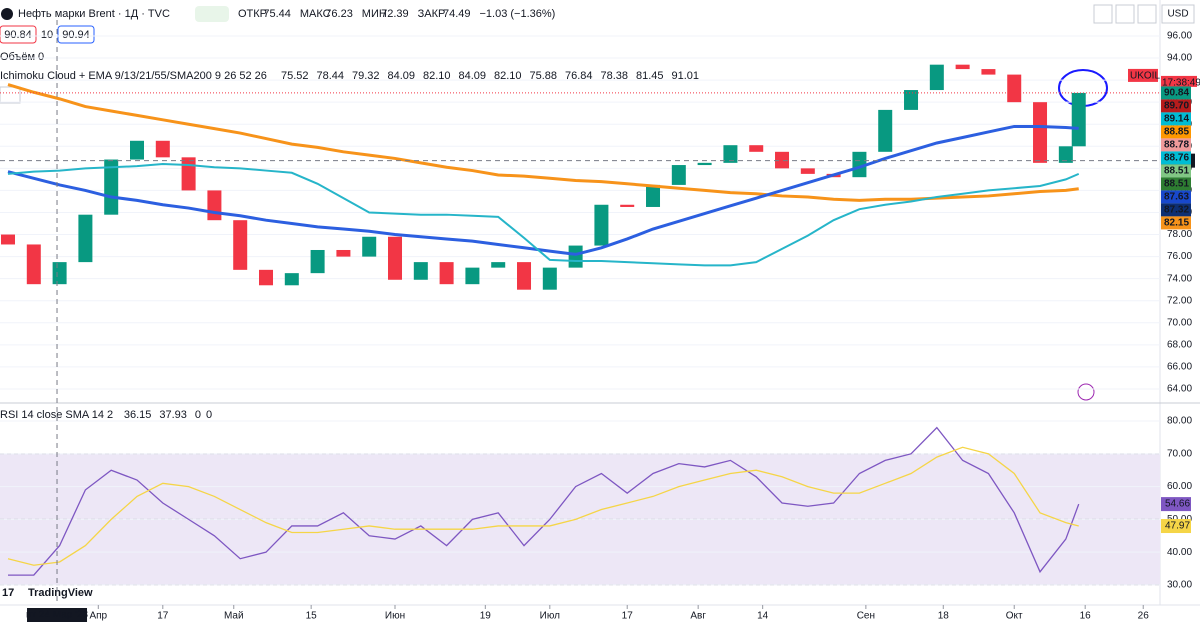 Image resolution: width=1200 pixels, height=622 pixels. I want to click on y-tick-label: 76.00, so click(1179, 256).